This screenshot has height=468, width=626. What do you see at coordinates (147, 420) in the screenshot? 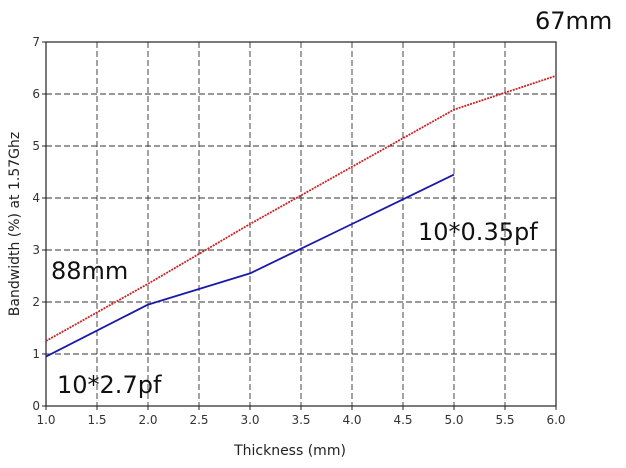
I see `x-tick-label: 2.0` at bounding box center [147, 420].